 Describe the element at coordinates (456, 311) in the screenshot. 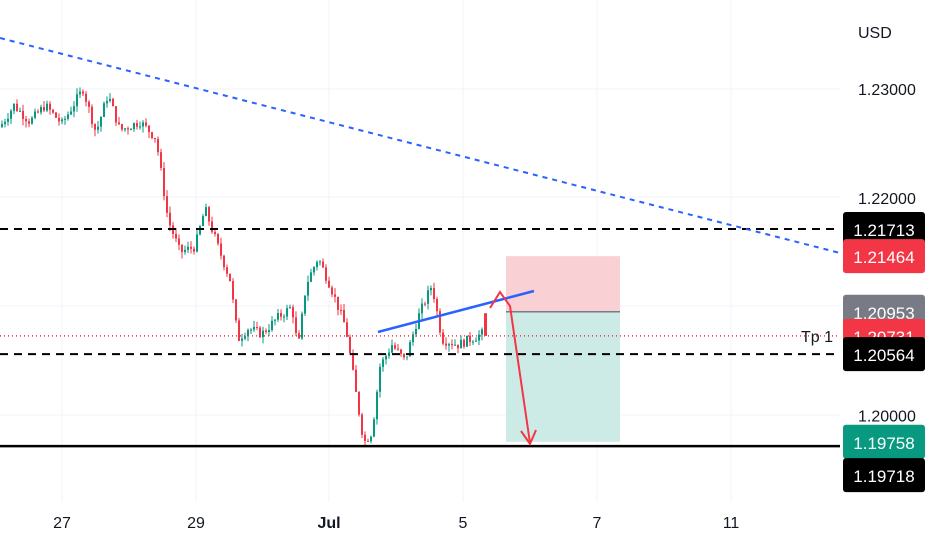

I see `rising-trendline` at that location.